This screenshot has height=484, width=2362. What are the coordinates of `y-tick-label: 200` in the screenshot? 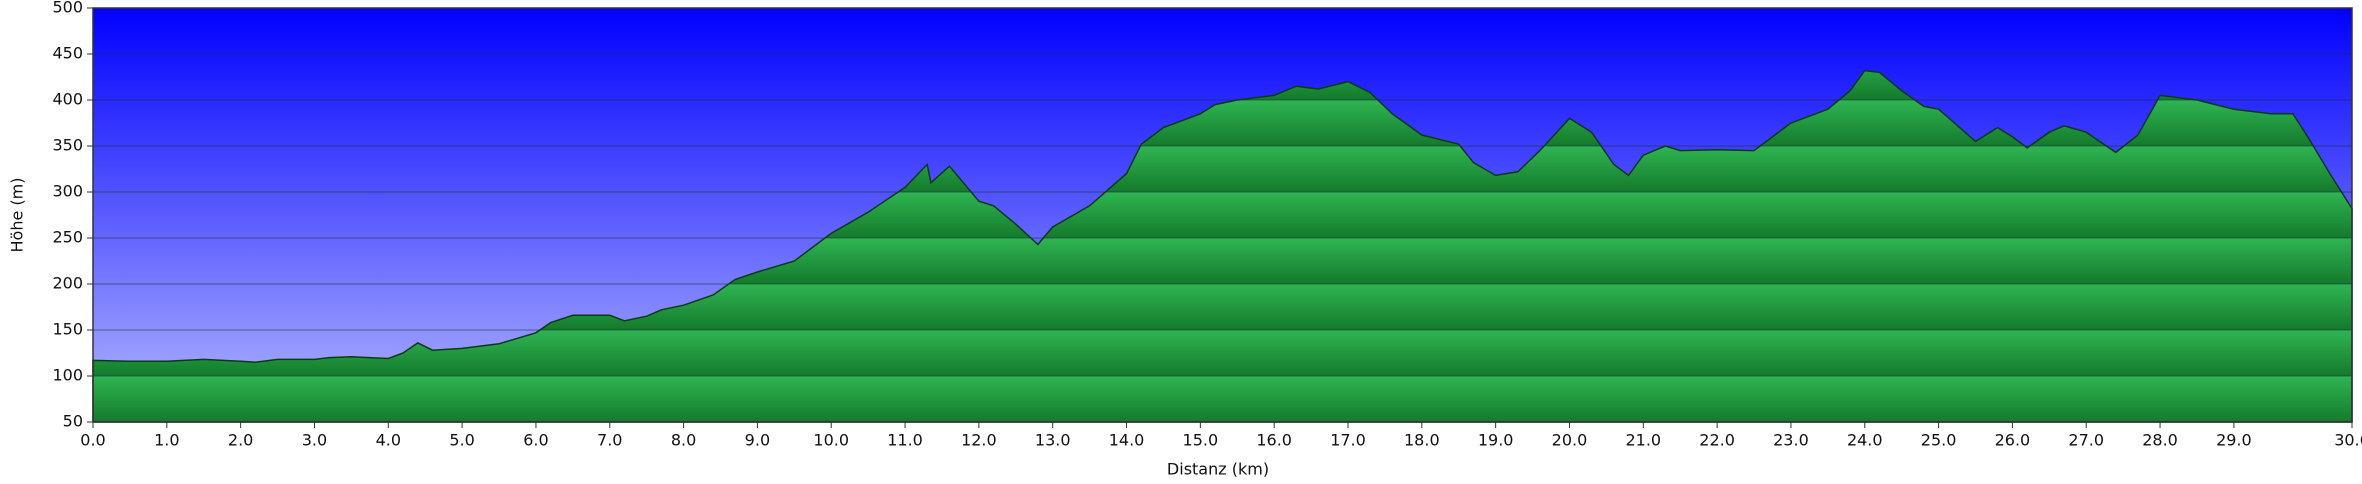 It's located at (67, 283).